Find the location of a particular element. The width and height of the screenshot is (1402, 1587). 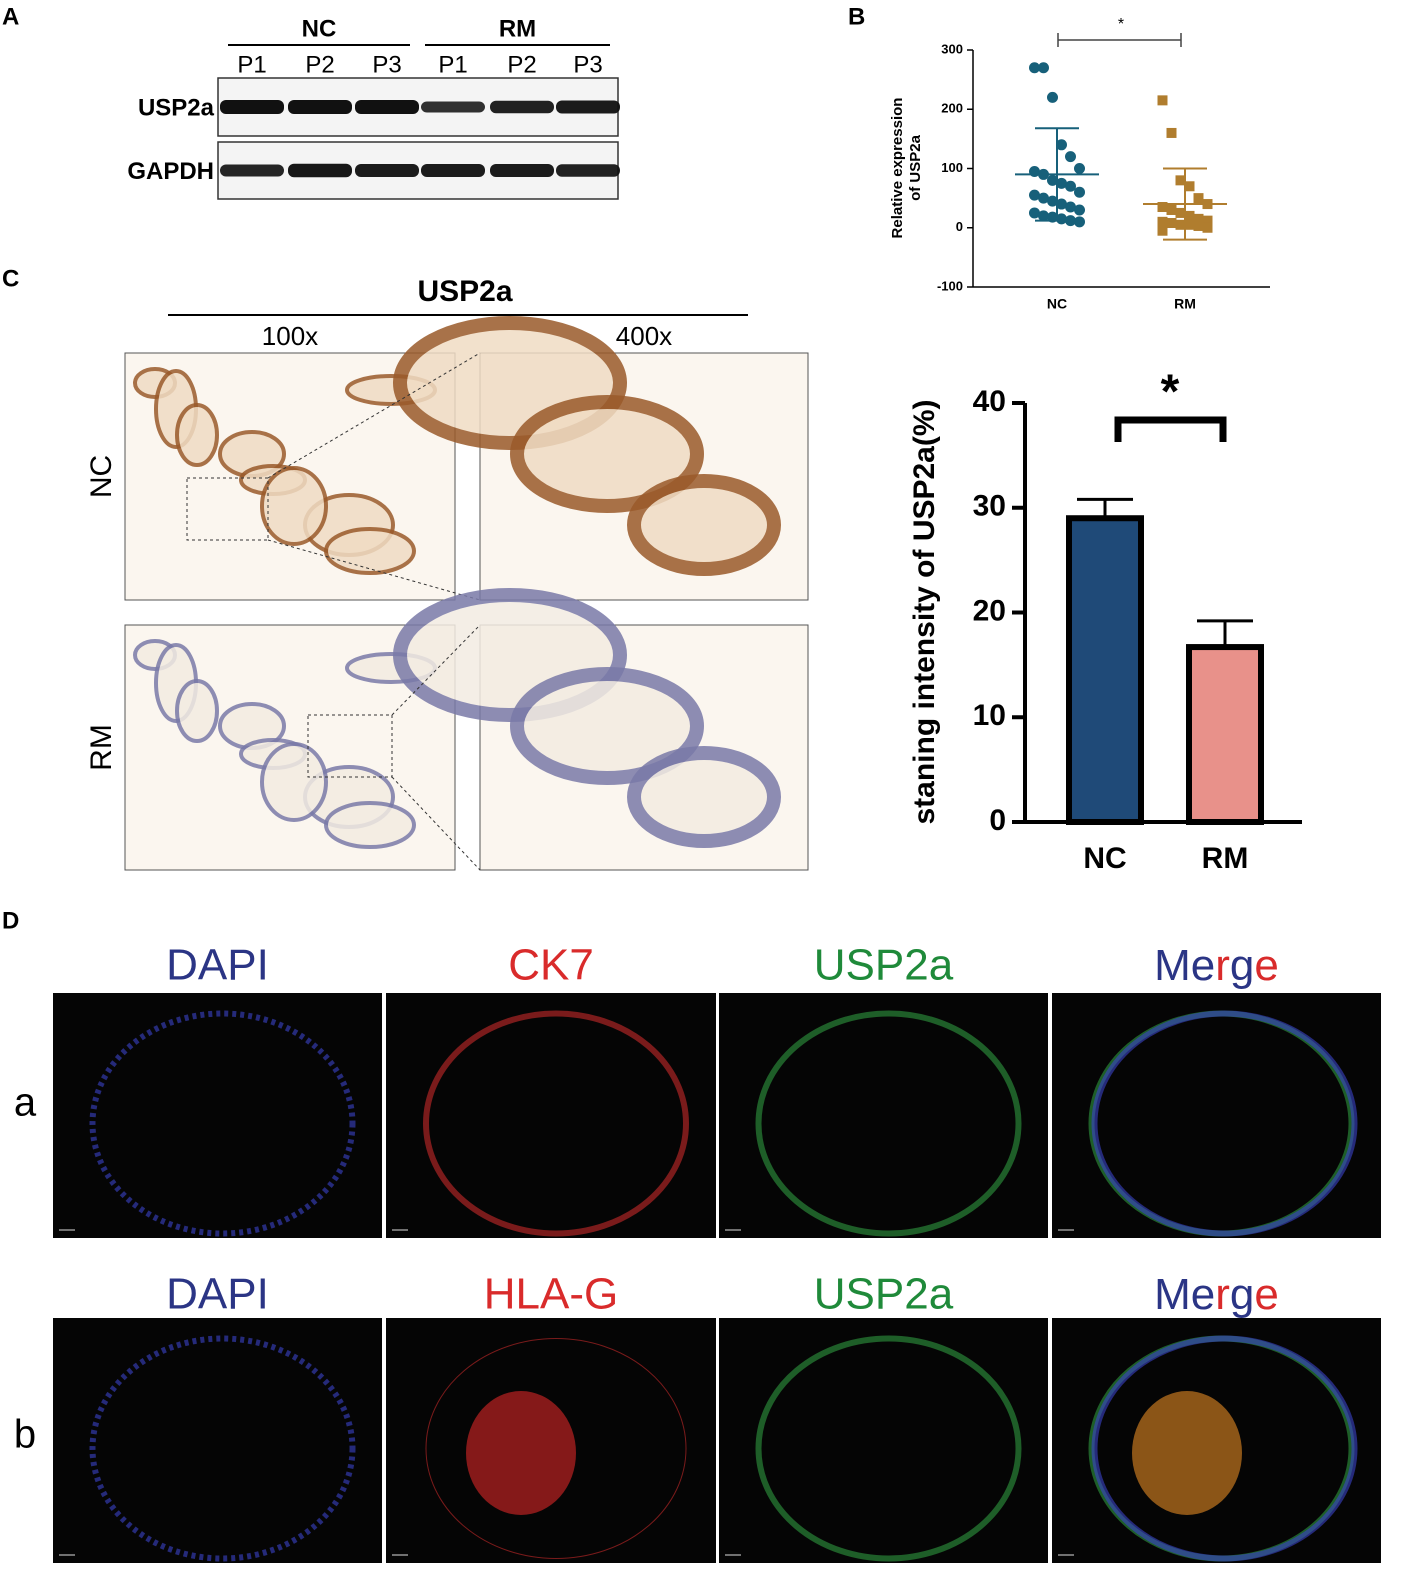

y-axis-label: of USP2a is located at coordinates (915, 167).